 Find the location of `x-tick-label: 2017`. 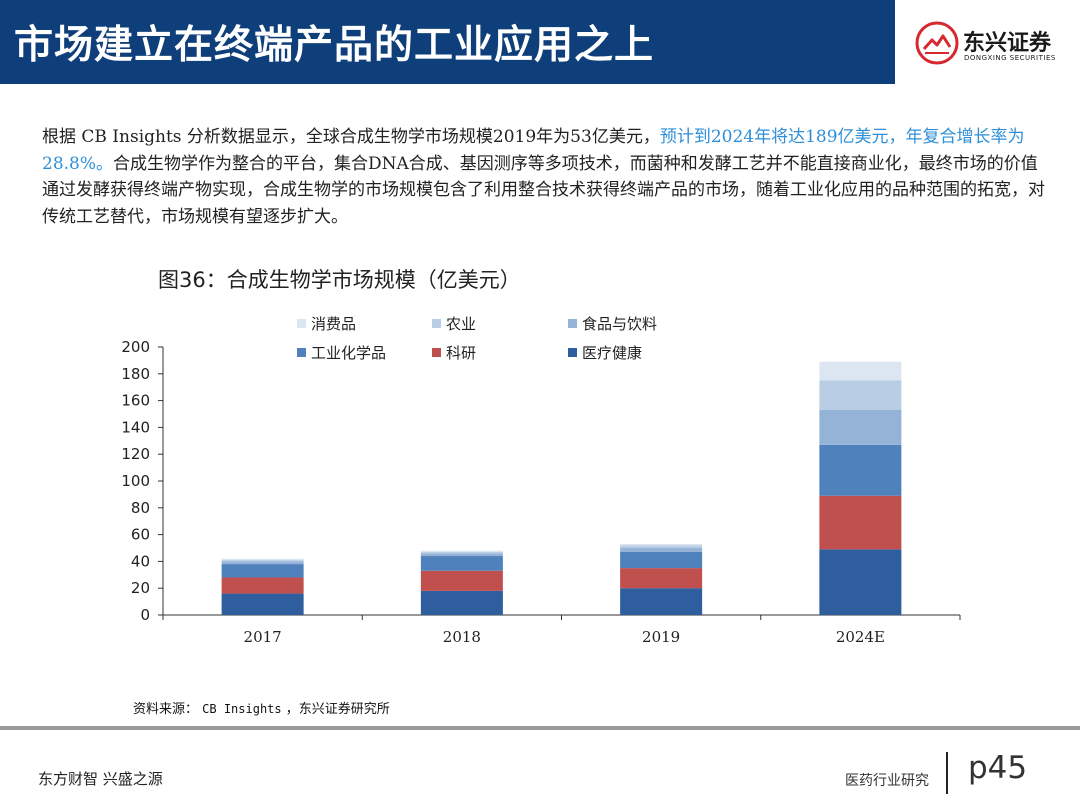

x-tick-label: 2017 is located at coordinates (263, 637).